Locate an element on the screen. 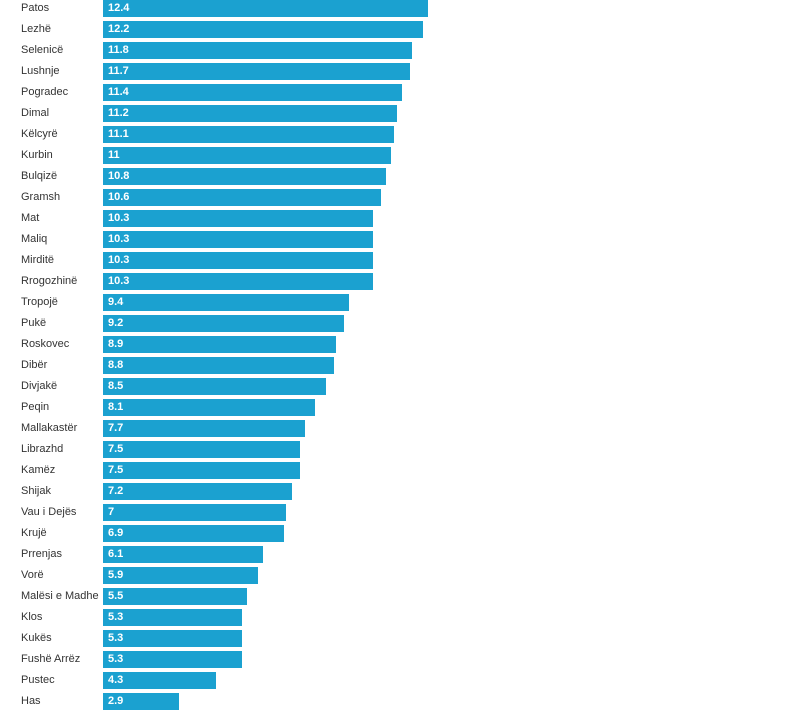  value-label: 11 is located at coordinates (114, 154).